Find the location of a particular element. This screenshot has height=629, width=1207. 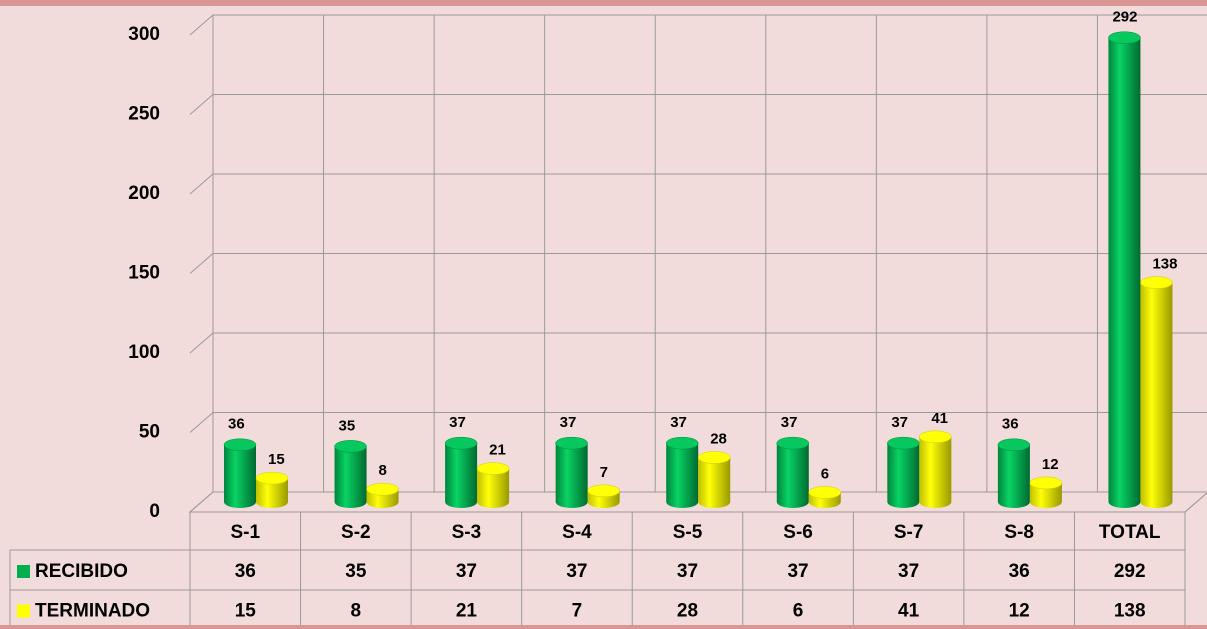

y-tick-label: 50 is located at coordinates (149, 432).